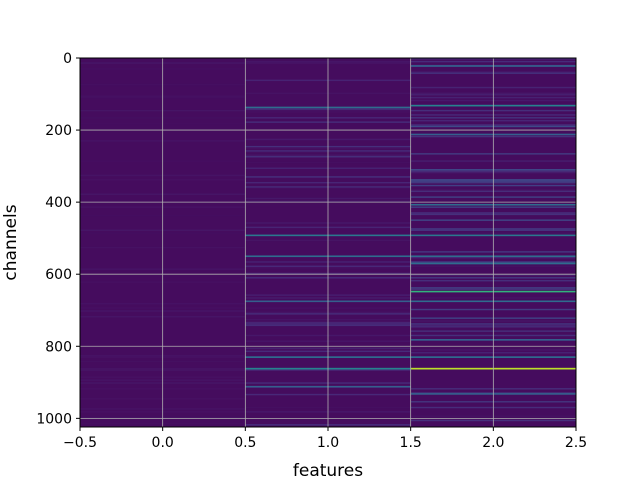 The width and height of the screenshot is (640, 480). Describe the element at coordinates (493, 443) in the screenshot. I see `x-tick-label: 2.0` at that location.